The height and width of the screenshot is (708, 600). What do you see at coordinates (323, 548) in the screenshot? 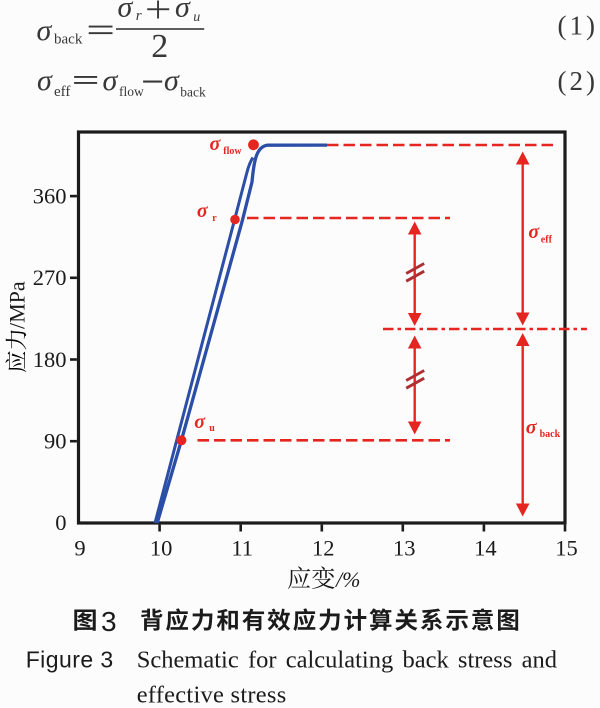
I see `svg-text: 12` at bounding box center [323, 548].